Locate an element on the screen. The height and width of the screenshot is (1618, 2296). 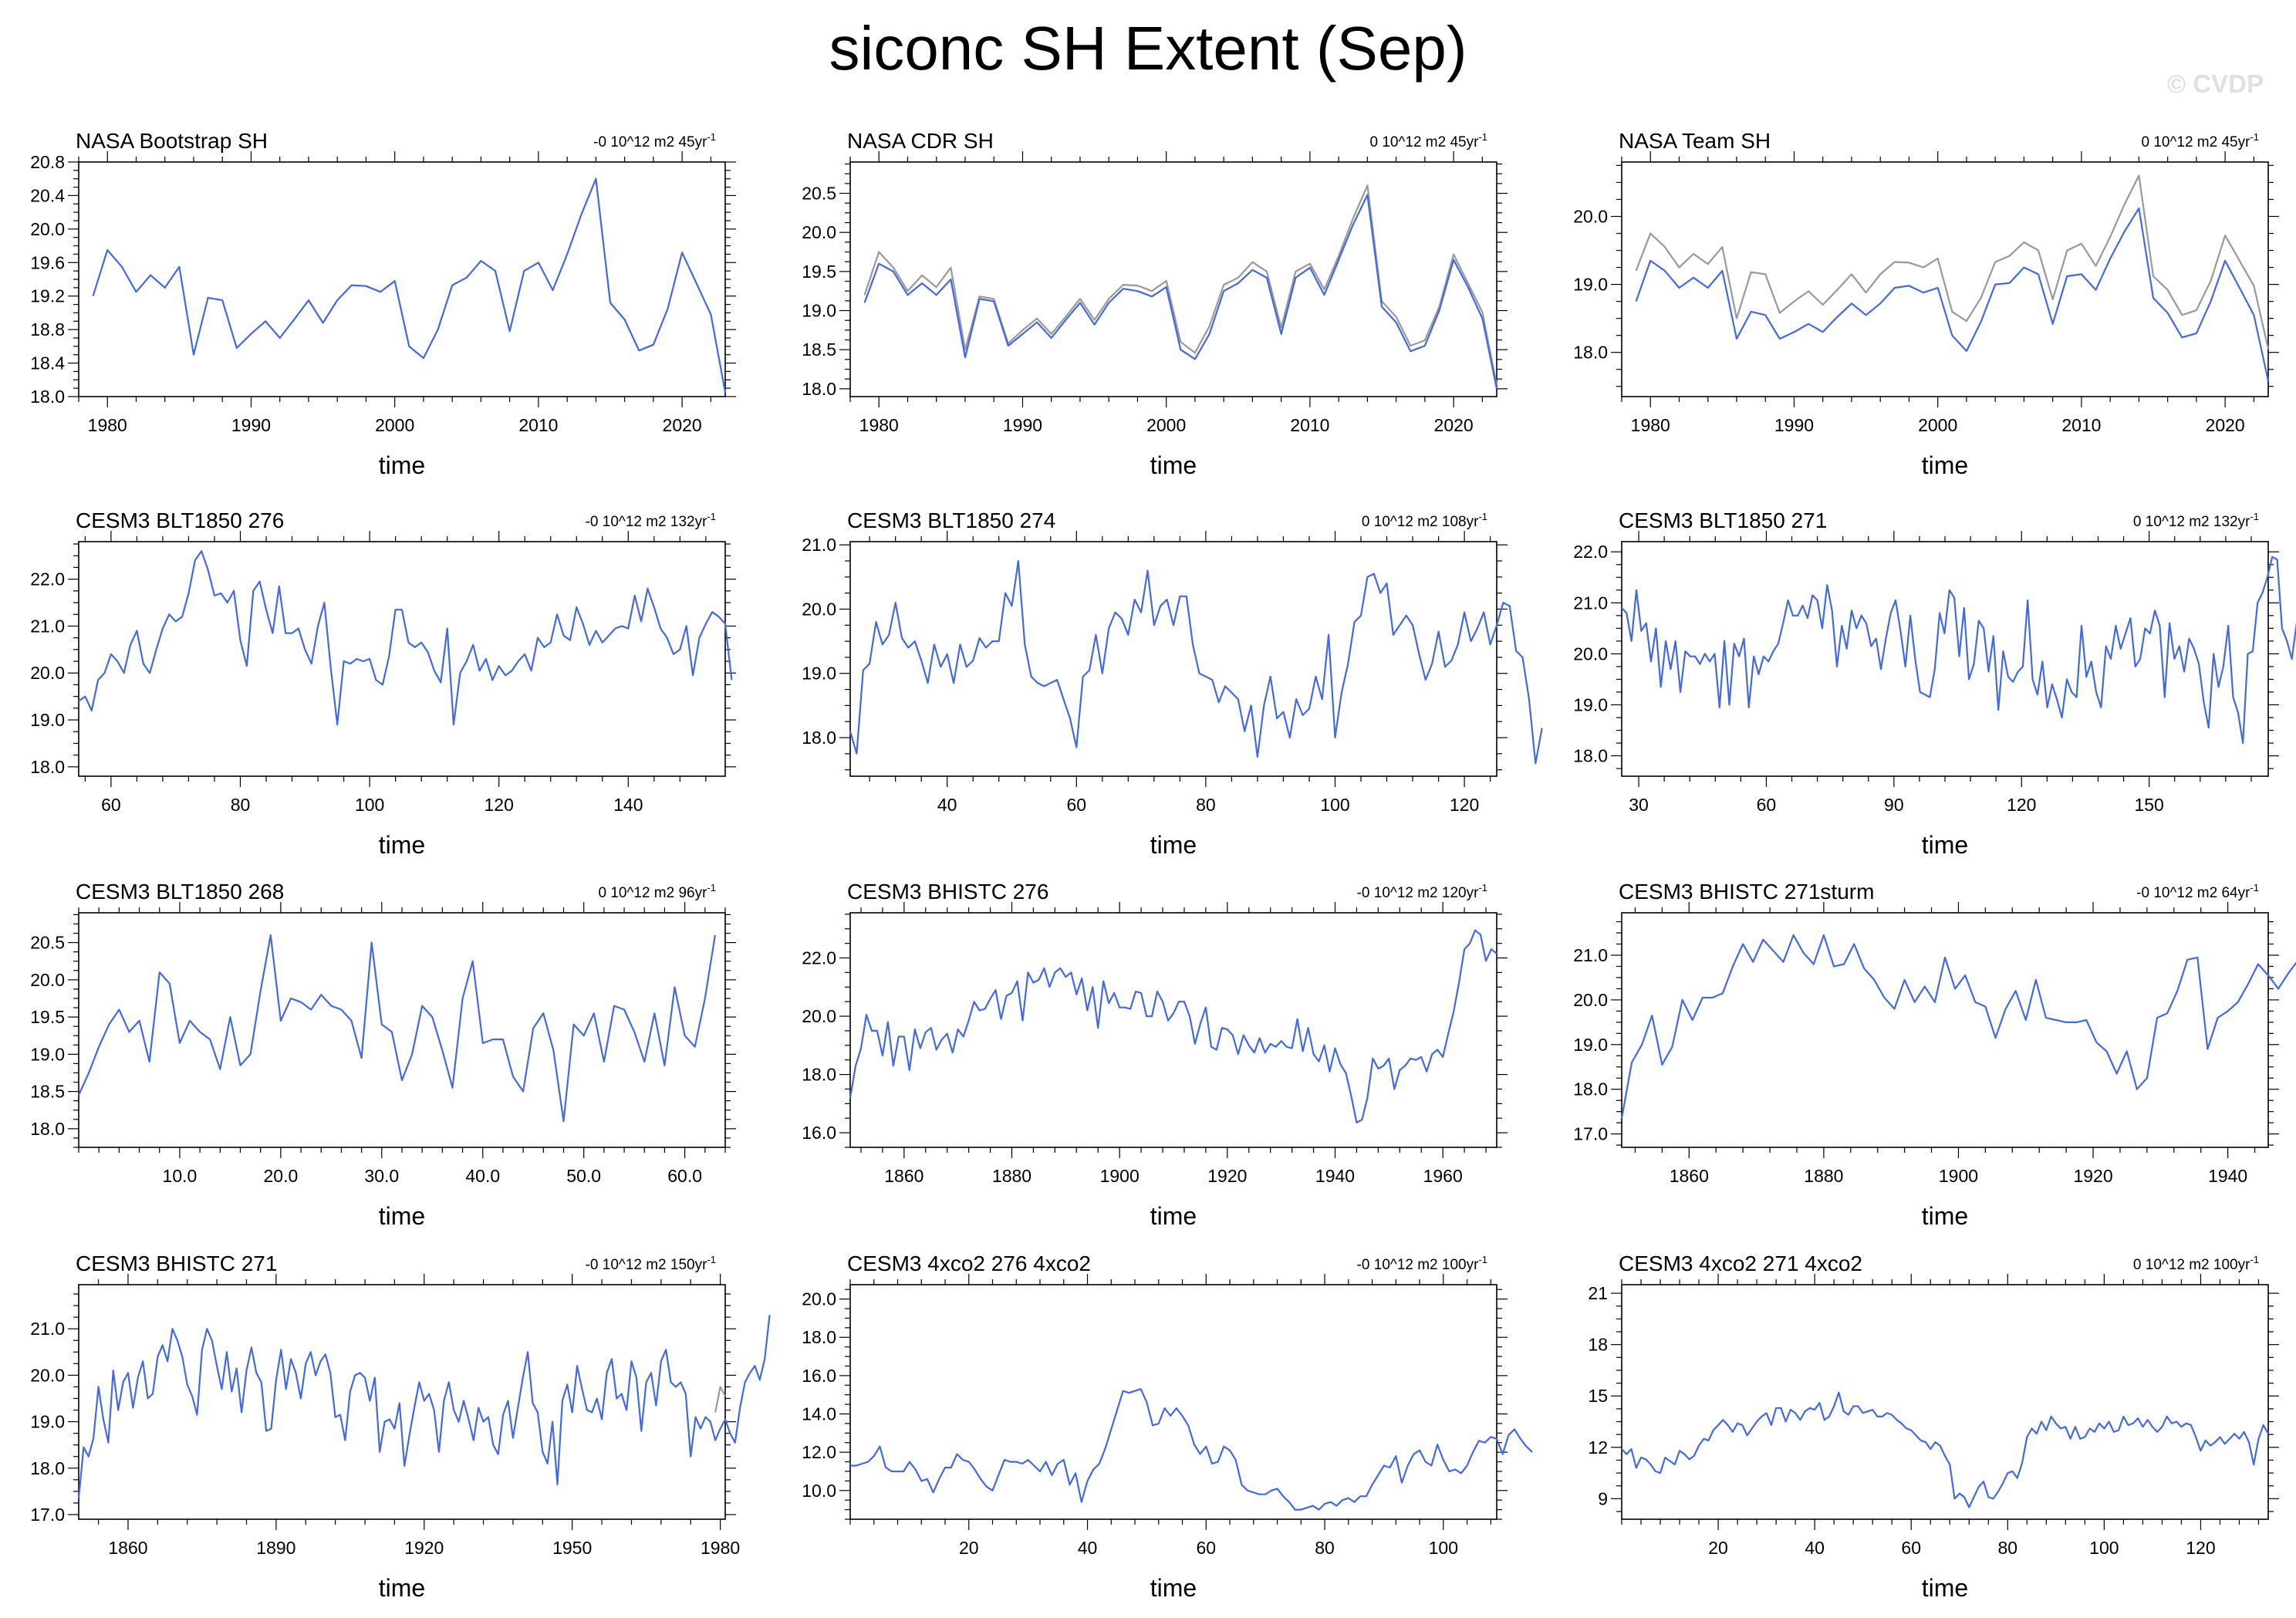
y-tick-label: 9 is located at coordinates (1603, 1498).